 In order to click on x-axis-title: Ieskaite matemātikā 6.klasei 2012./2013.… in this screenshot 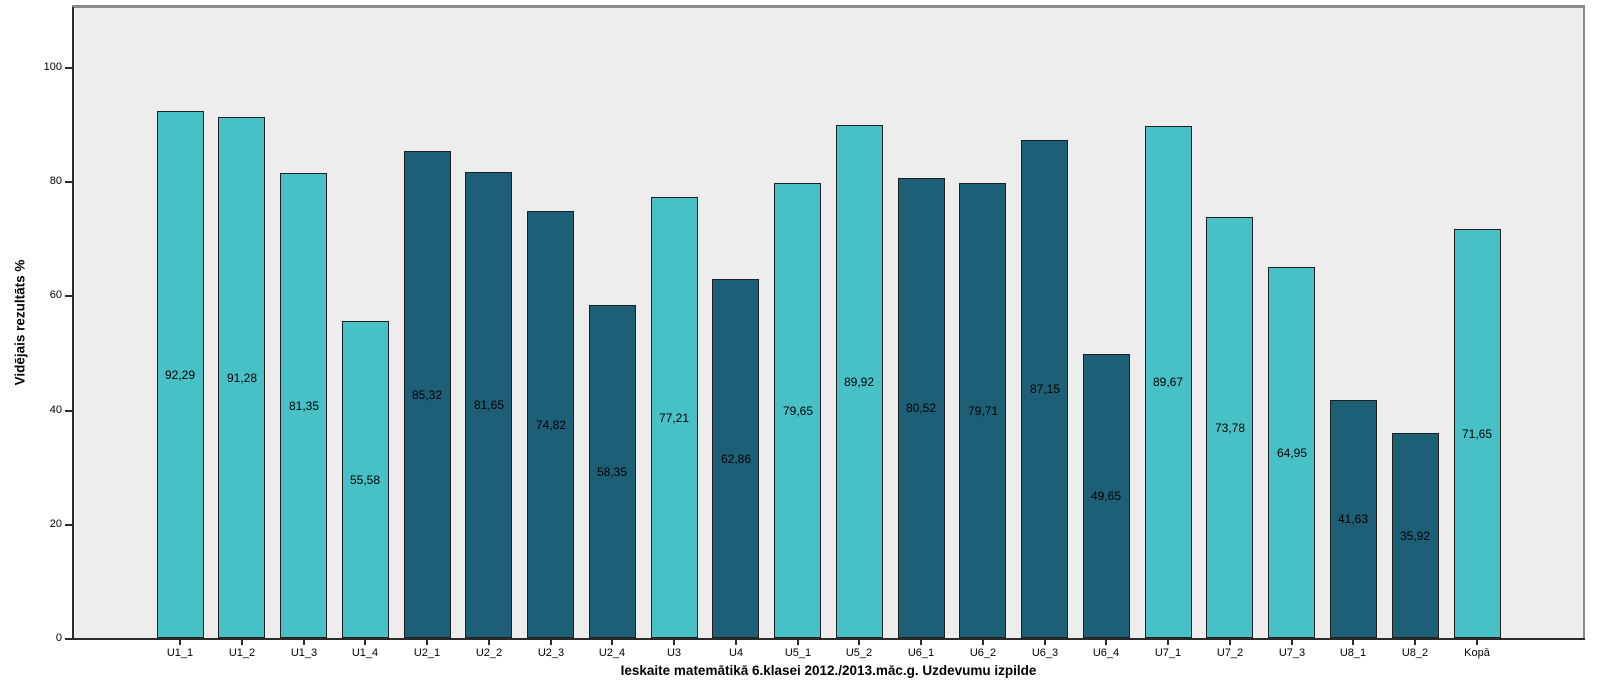, I will do `click(828, 670)`.